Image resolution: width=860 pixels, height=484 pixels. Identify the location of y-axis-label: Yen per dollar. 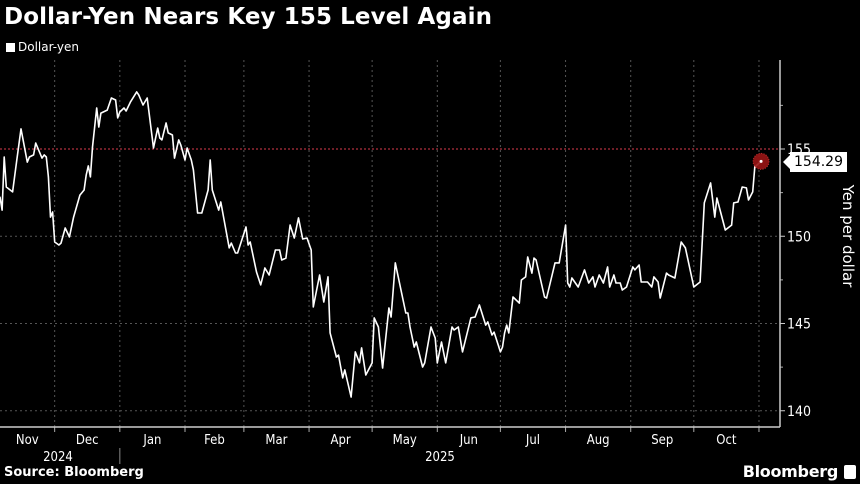
(848, 236).